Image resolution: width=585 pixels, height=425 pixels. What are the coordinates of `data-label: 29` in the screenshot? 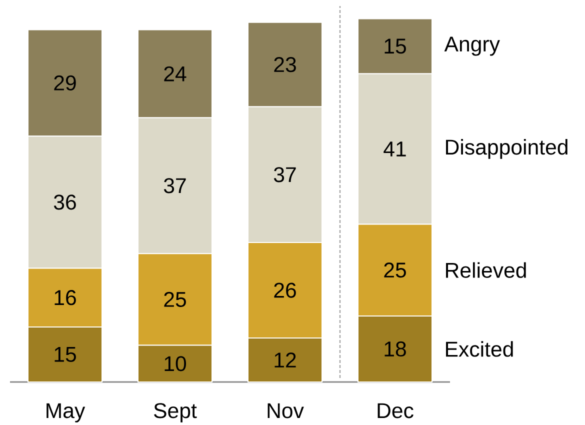 It's located at (65, 82).